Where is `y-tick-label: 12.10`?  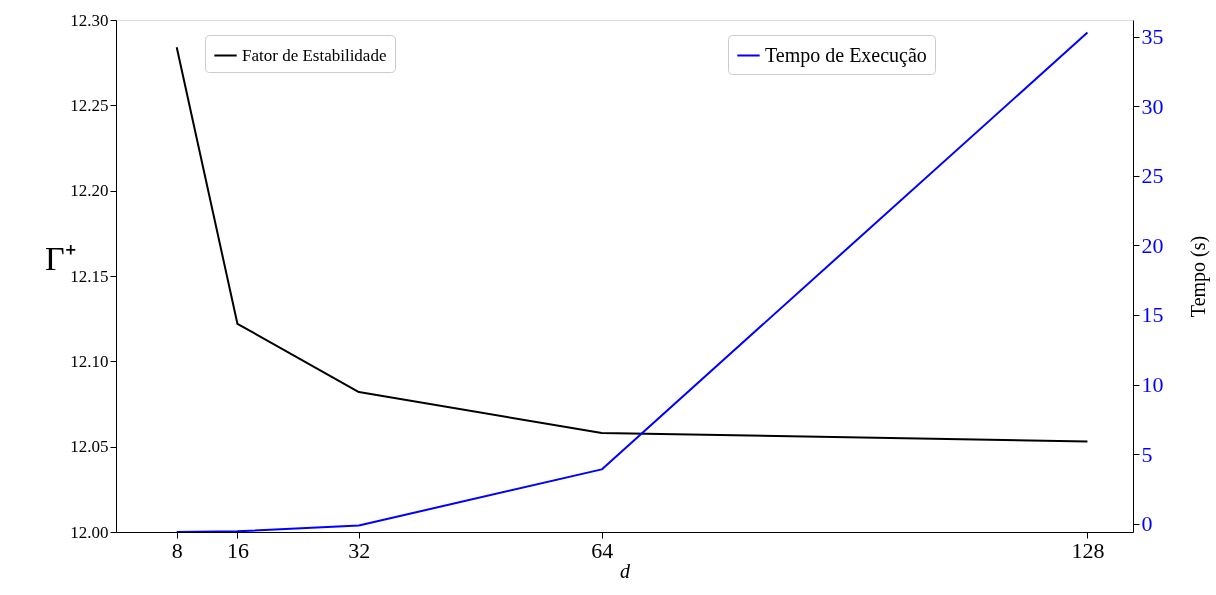
y-tick-label: 12.10 is located at coordinates (89, 361).